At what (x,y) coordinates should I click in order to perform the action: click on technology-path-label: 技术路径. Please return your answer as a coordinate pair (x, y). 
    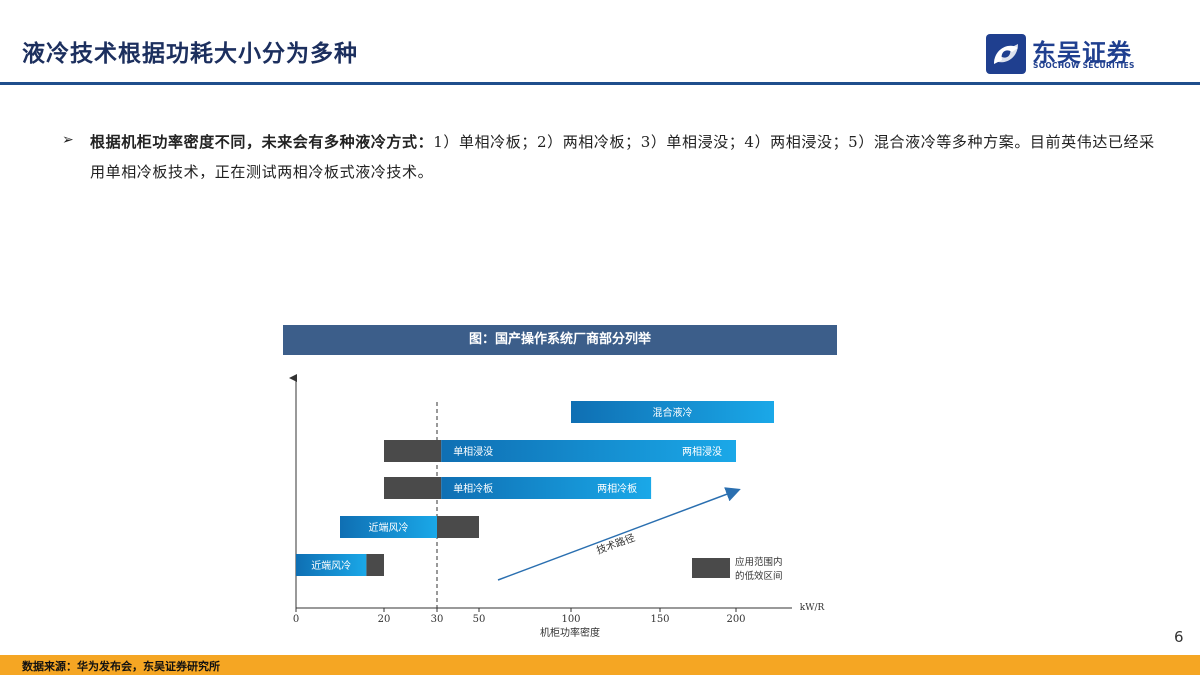
    Looking at the image, I should click on (616, 544).